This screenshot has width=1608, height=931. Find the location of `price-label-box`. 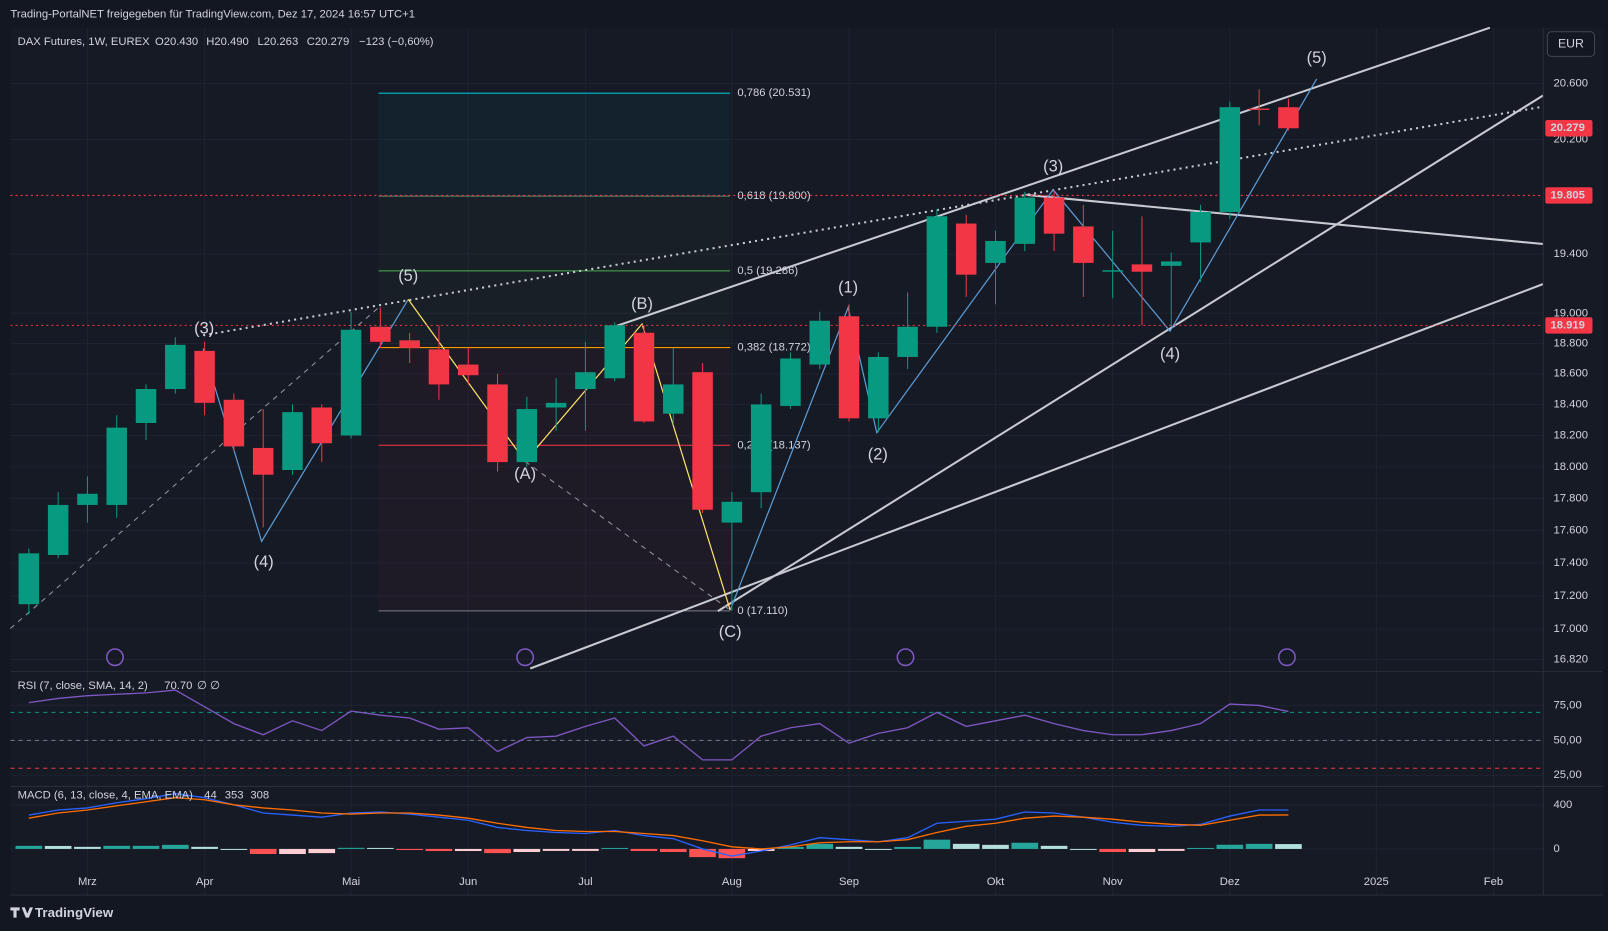

price-label-box is located at coordinates (1569, 195).